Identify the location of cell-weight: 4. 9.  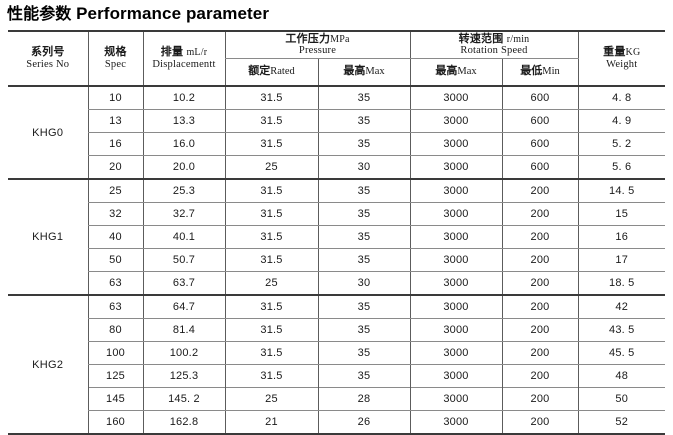
(621, 121).